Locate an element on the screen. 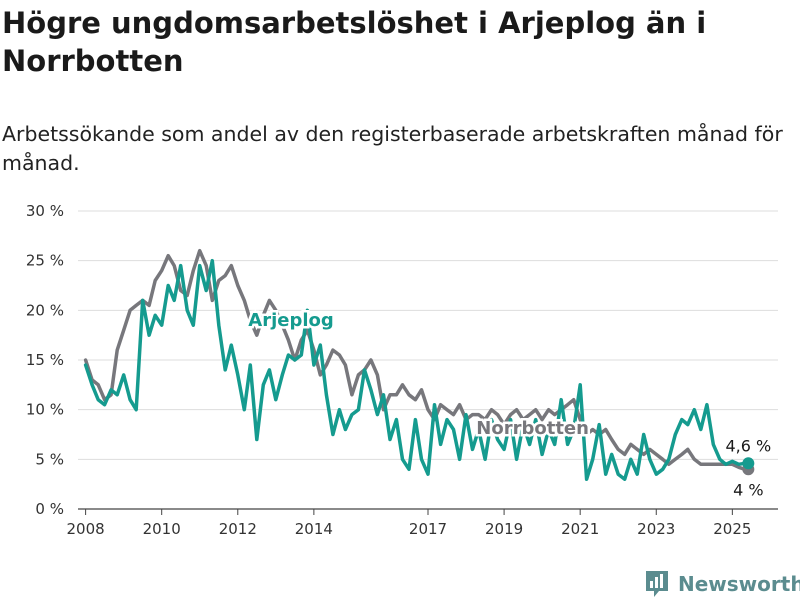 The image size is (800, 600). x-tick-label: 2010 is located at coordinates (162, 529).